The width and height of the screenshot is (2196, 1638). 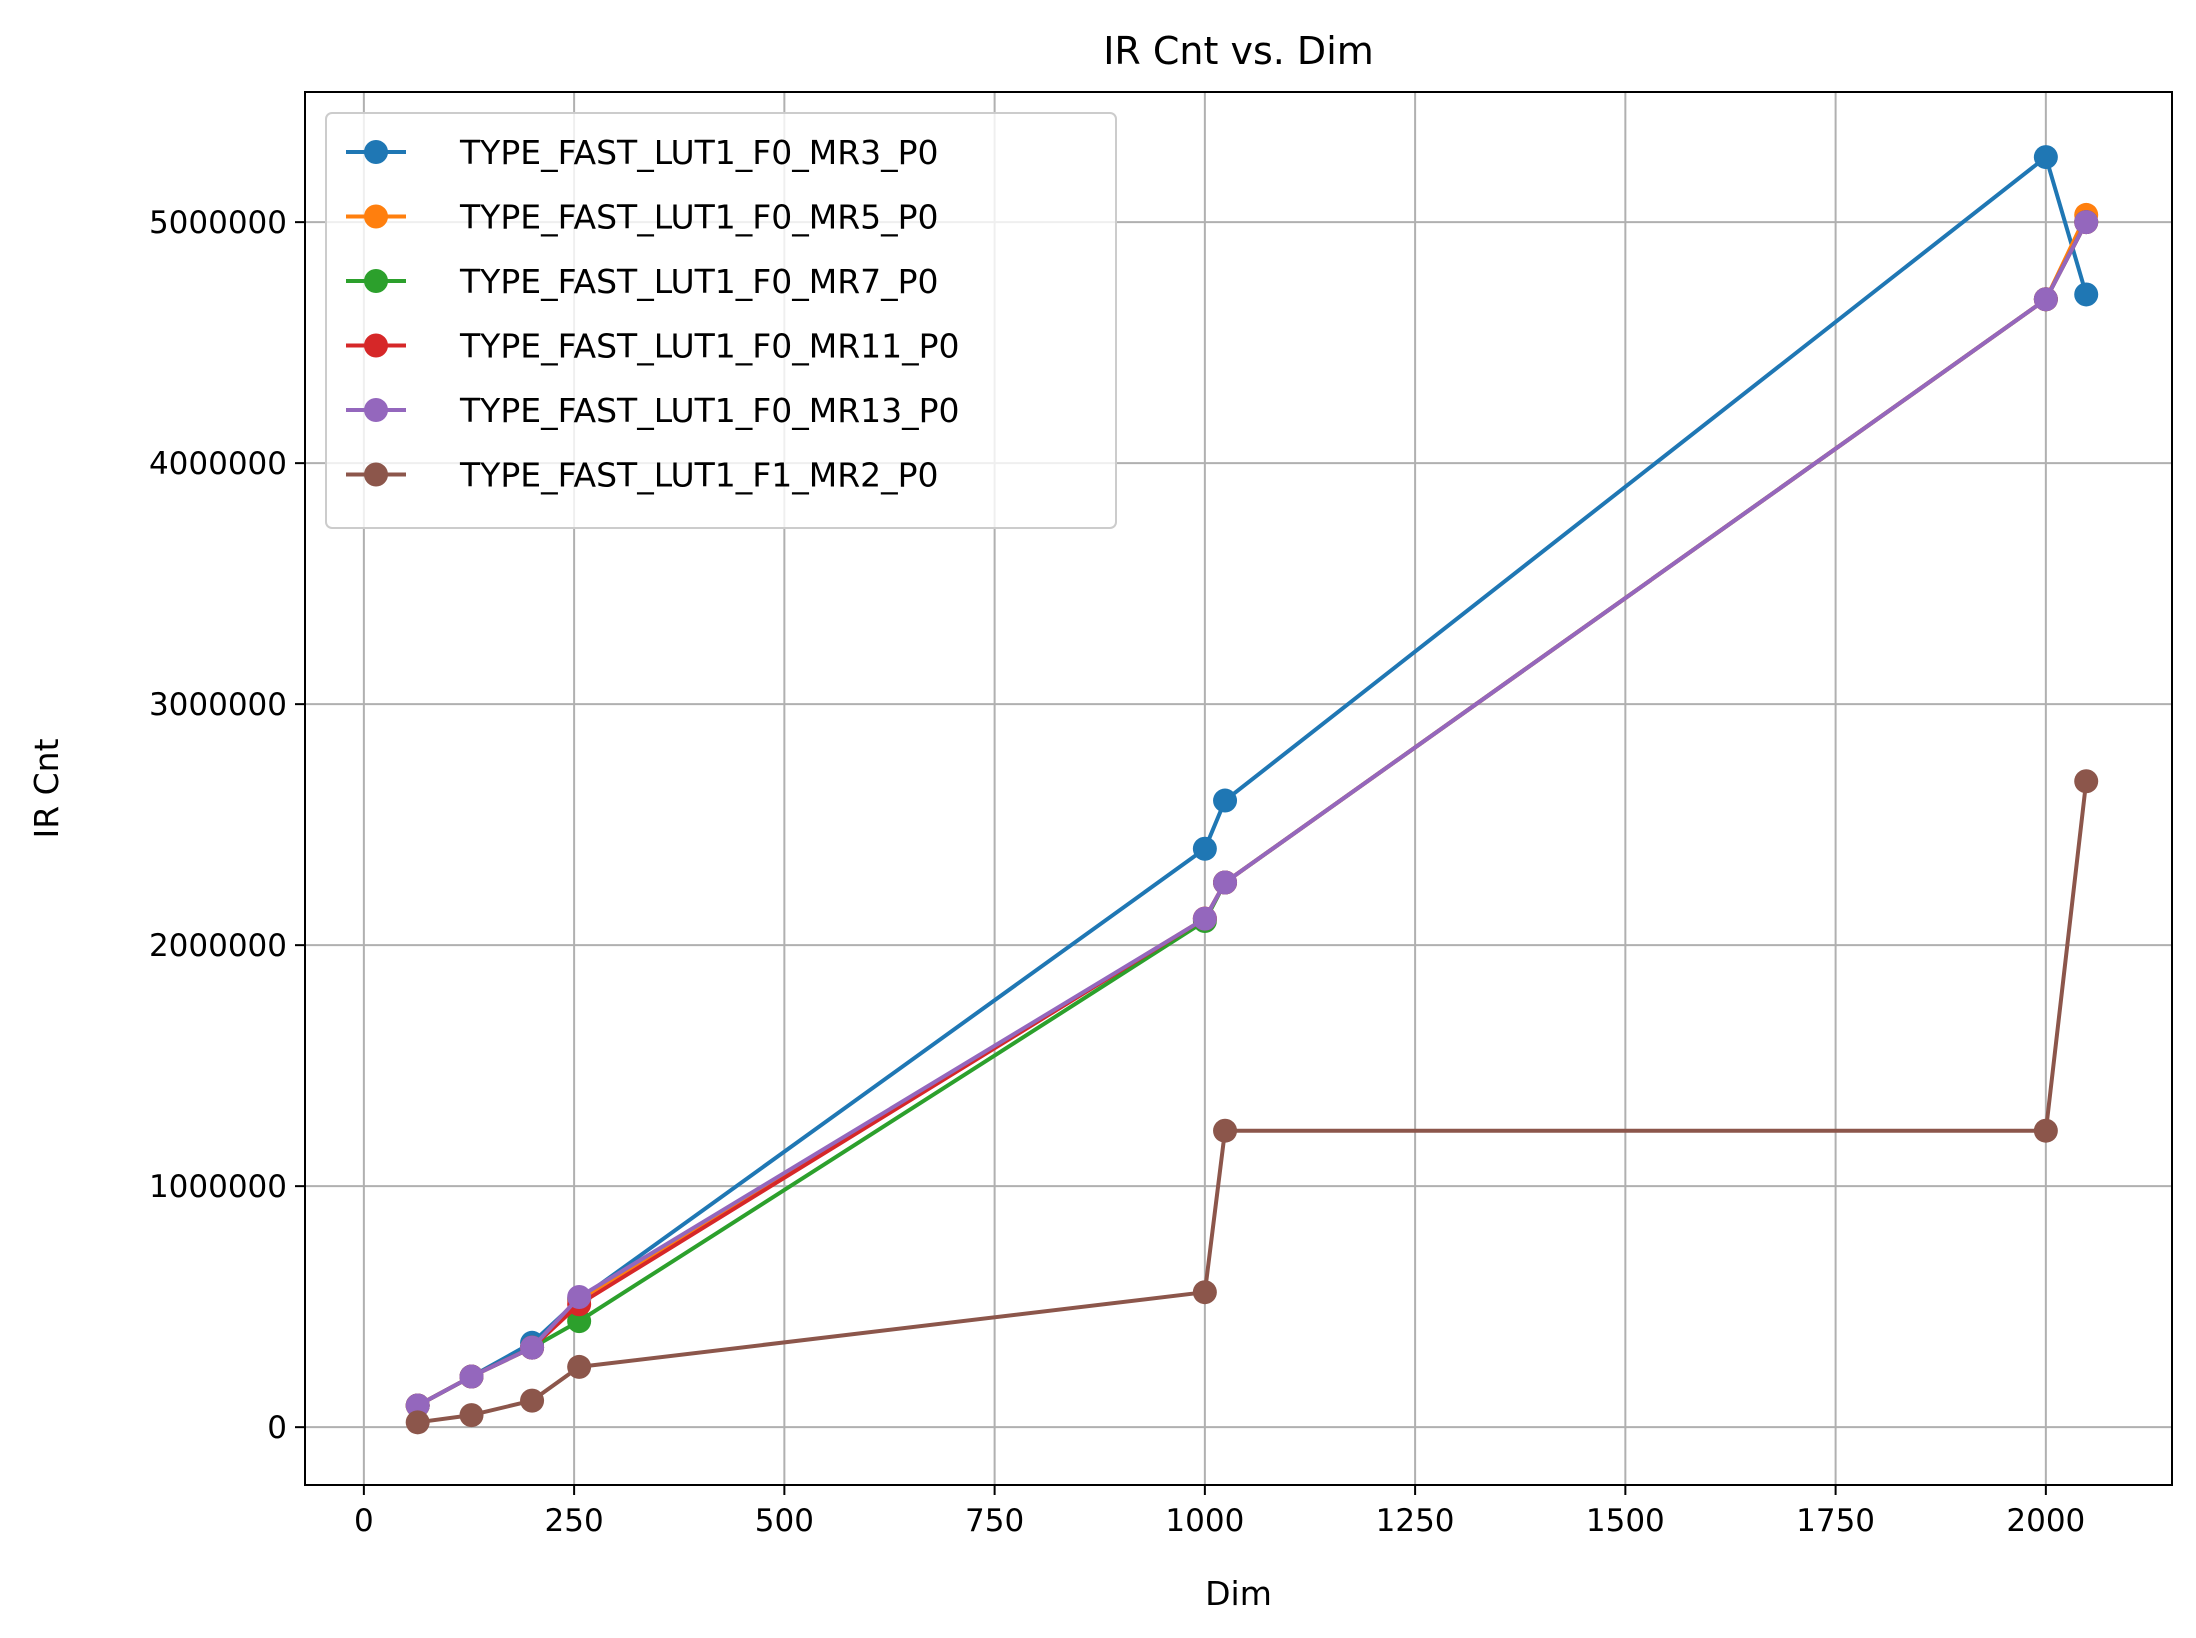 I want to click on legend-label: TYPE_FAST_LUT1_F0_MR11_P0, so click(x=709, y=346).